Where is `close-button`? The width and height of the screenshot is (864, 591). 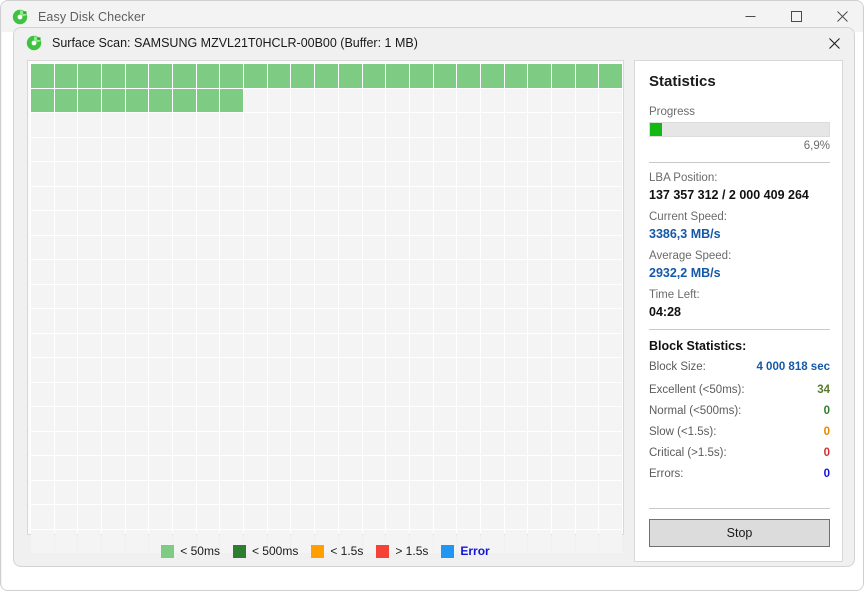
close-button is located at coordinates (841, 16).